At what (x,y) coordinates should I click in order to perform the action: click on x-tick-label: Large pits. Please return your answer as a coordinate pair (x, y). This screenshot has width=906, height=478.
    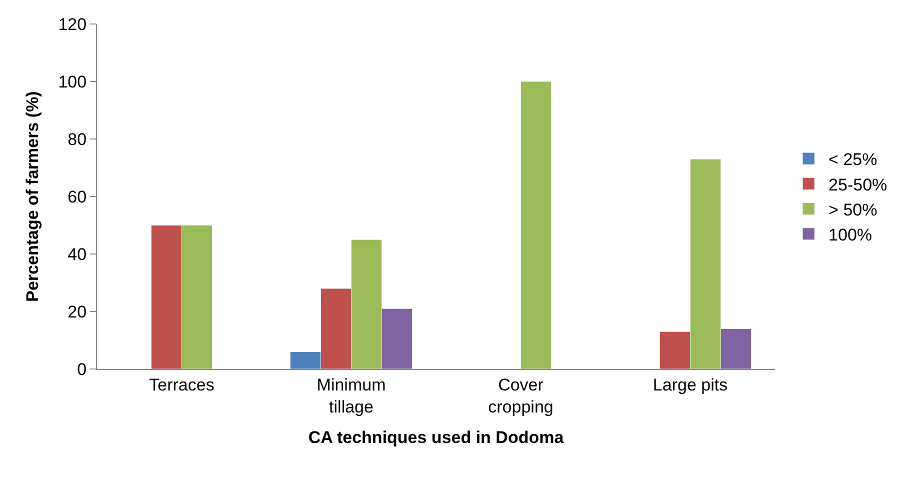
    Looking at the image, I should click on (690, 384).